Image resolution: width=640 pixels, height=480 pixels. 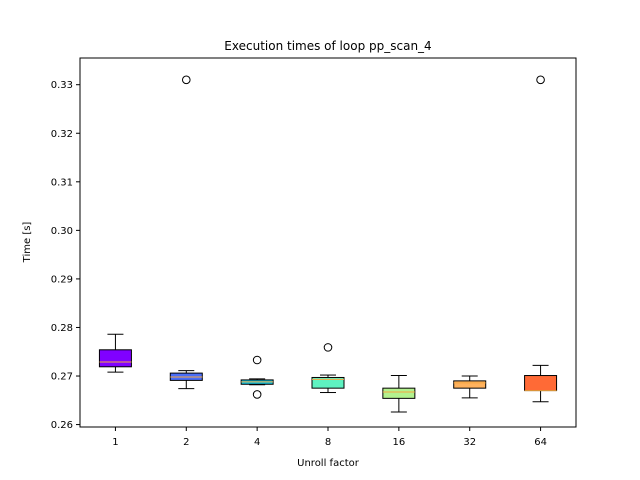 I want to click on chart-title: Execution times of loop pp_scan_4, so click(x=327, y=46).